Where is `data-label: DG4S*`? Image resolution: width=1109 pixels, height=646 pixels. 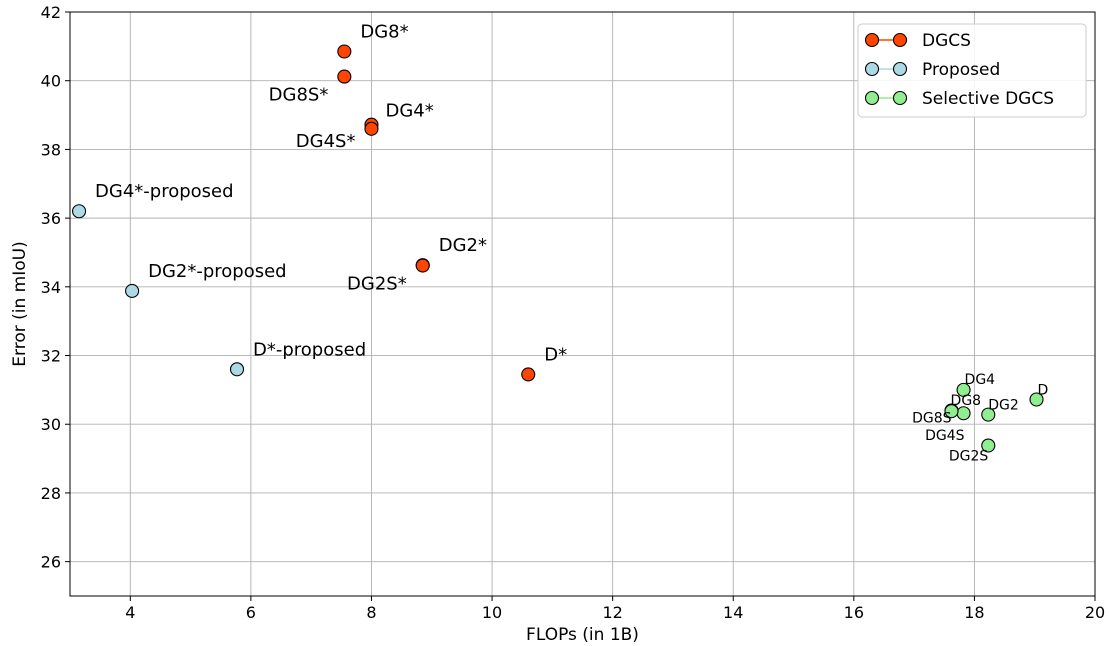 data-label: DG4S* is located at coordinates (326, 141).